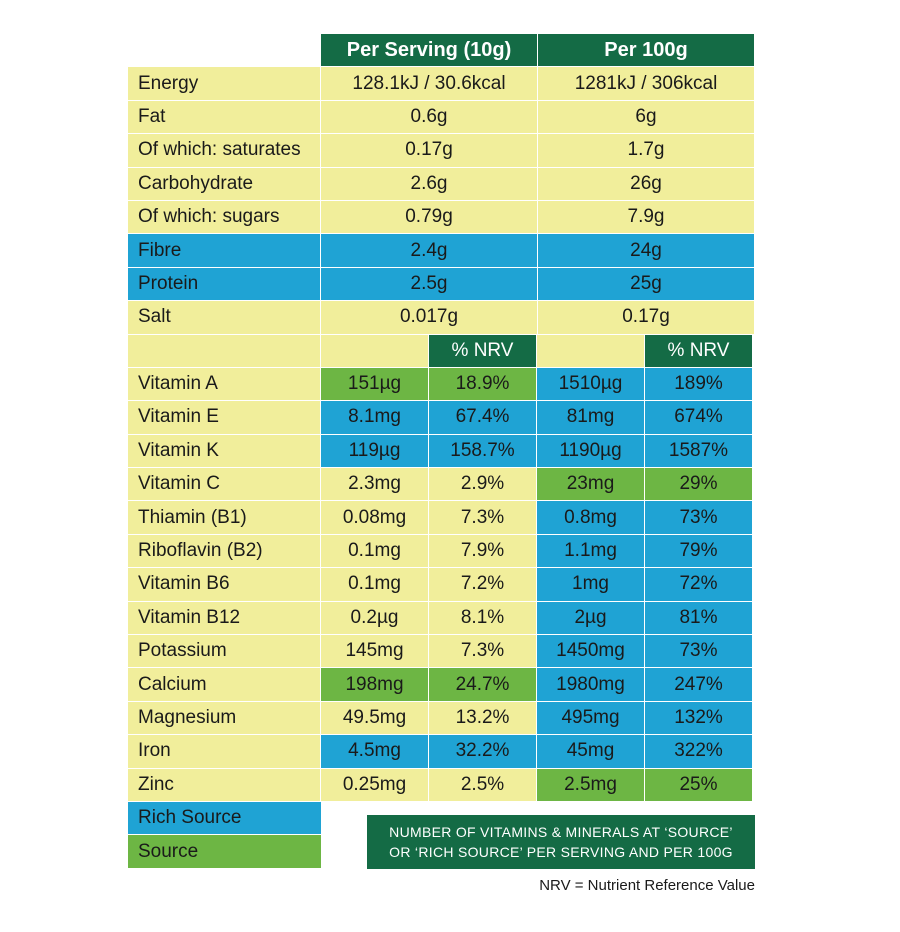  Describe the element at coordinates (483, 551) in the screenshot. I see `vitamin-serving-nrv: 7.9%` at that location.